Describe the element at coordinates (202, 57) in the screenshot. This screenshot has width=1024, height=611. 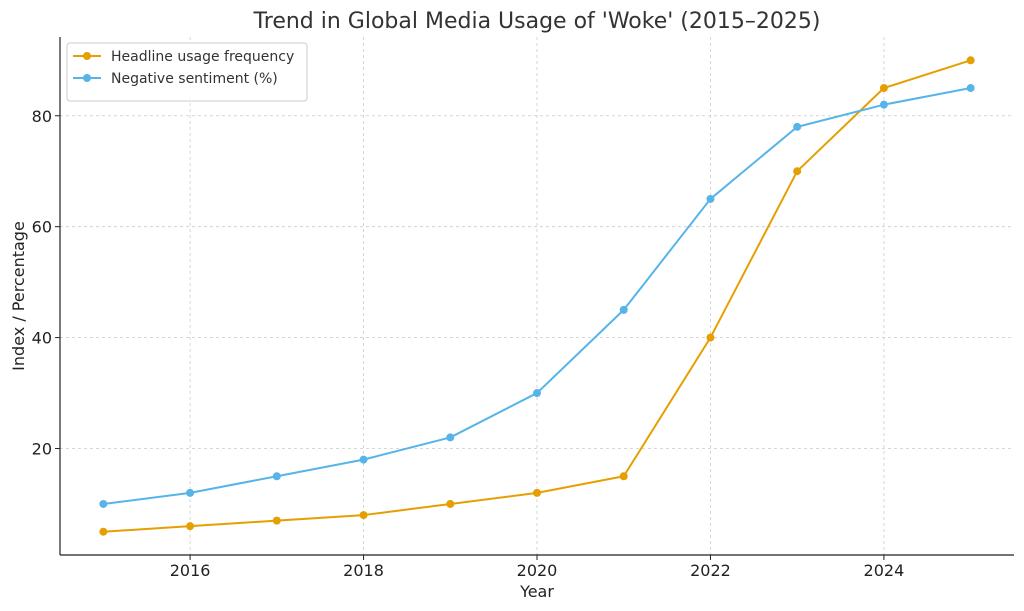
I see `legend-label: Headline usage frequency` at that location.